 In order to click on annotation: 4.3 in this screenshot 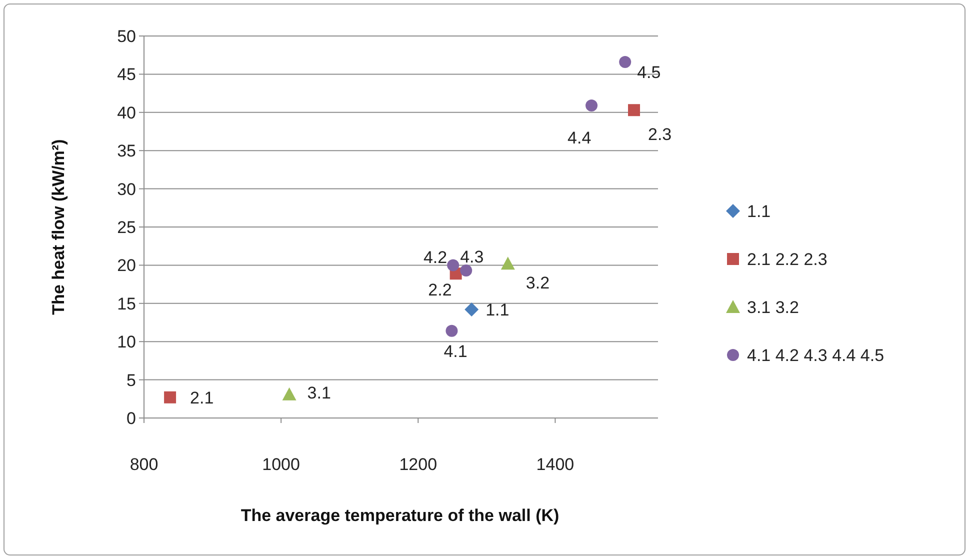, I will do `click(472, 257)`.